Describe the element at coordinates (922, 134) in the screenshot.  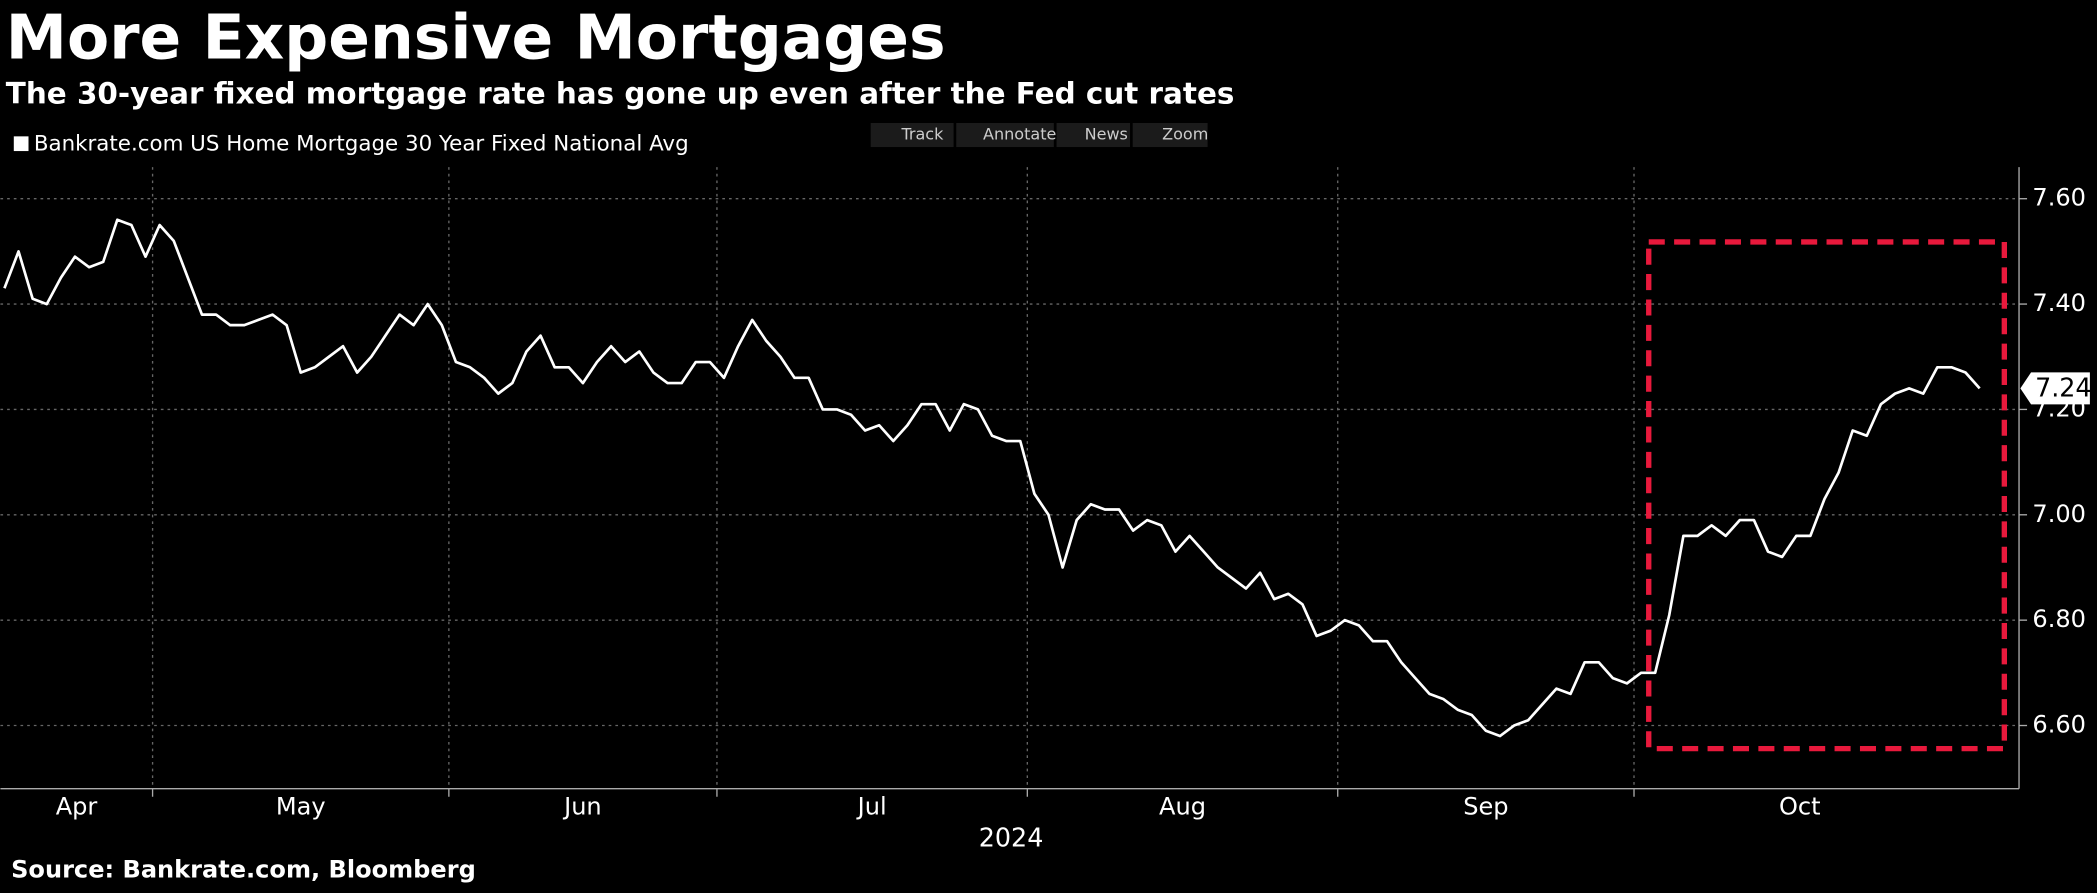
I see `toolbar-label: Track` at that location.